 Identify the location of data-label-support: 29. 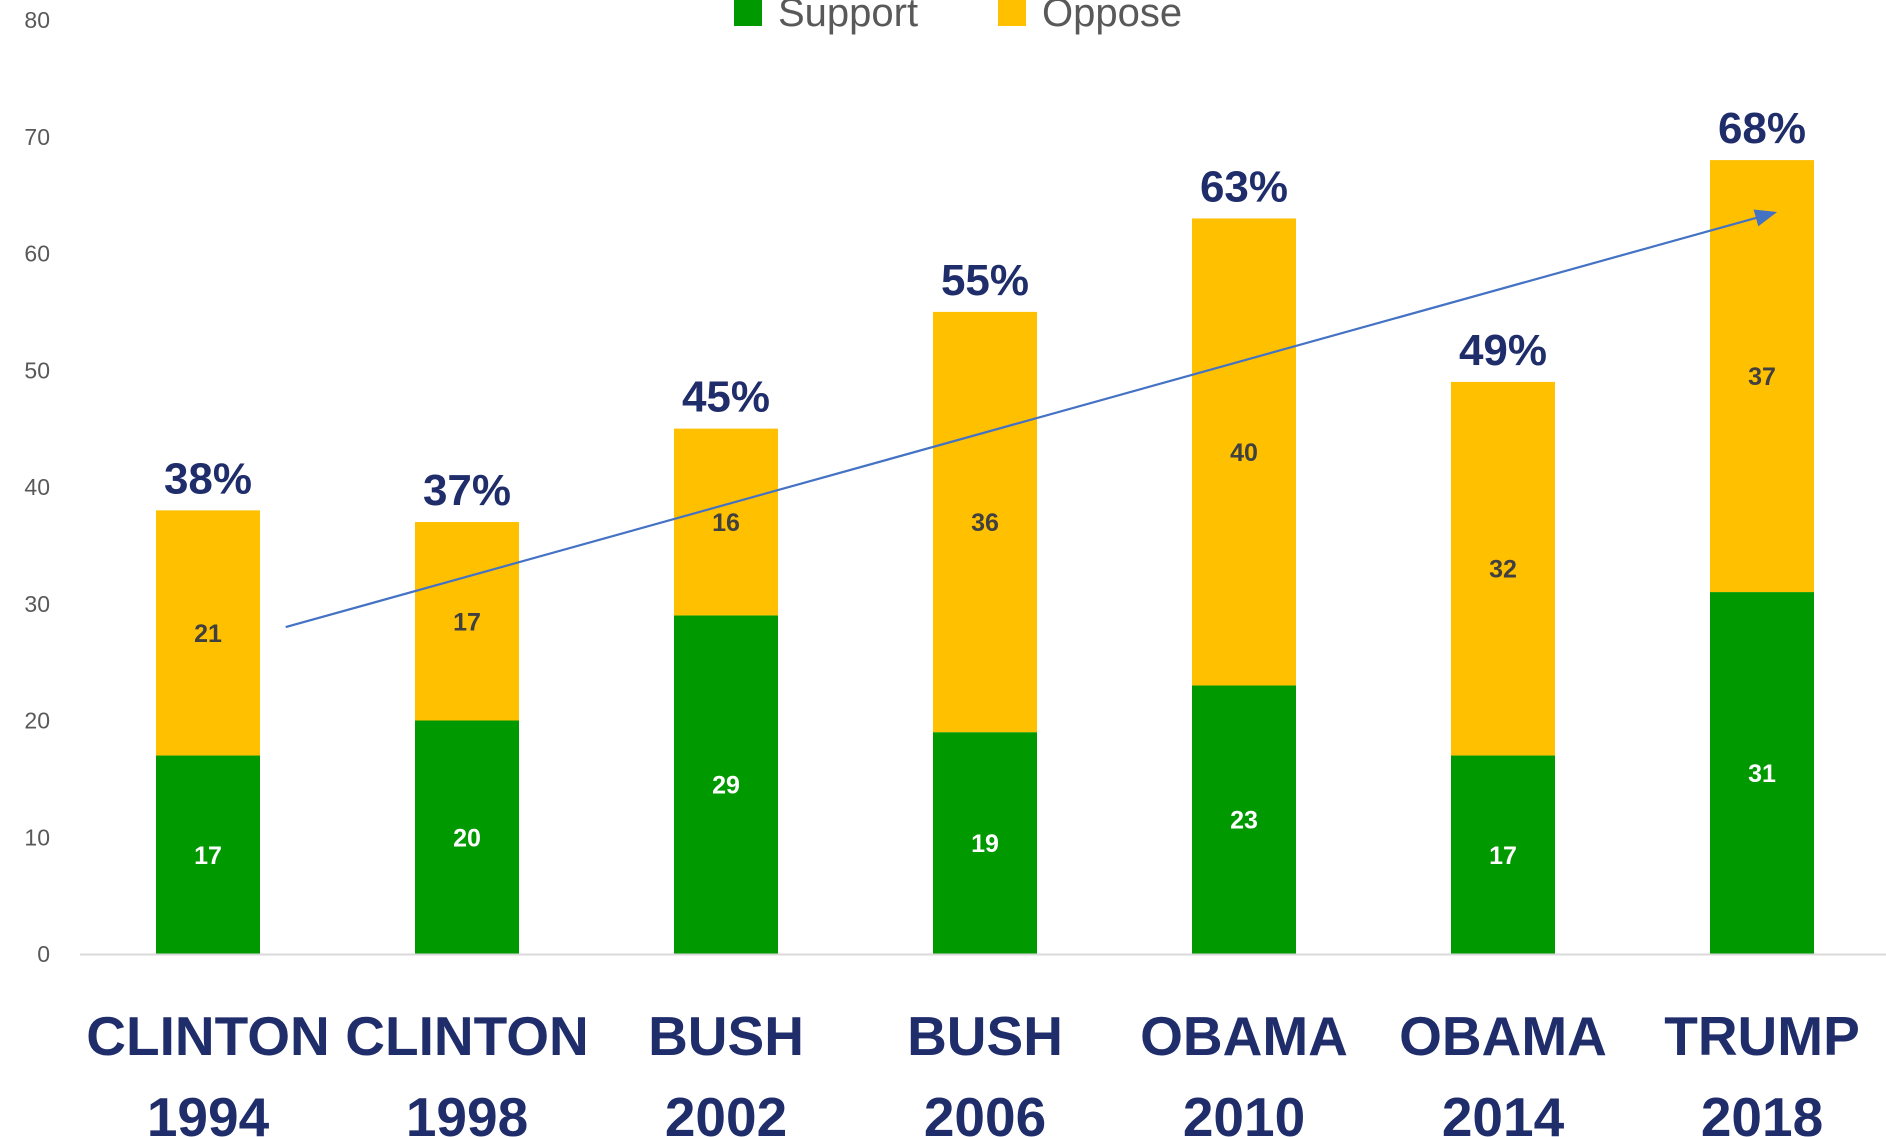
(726, 786).